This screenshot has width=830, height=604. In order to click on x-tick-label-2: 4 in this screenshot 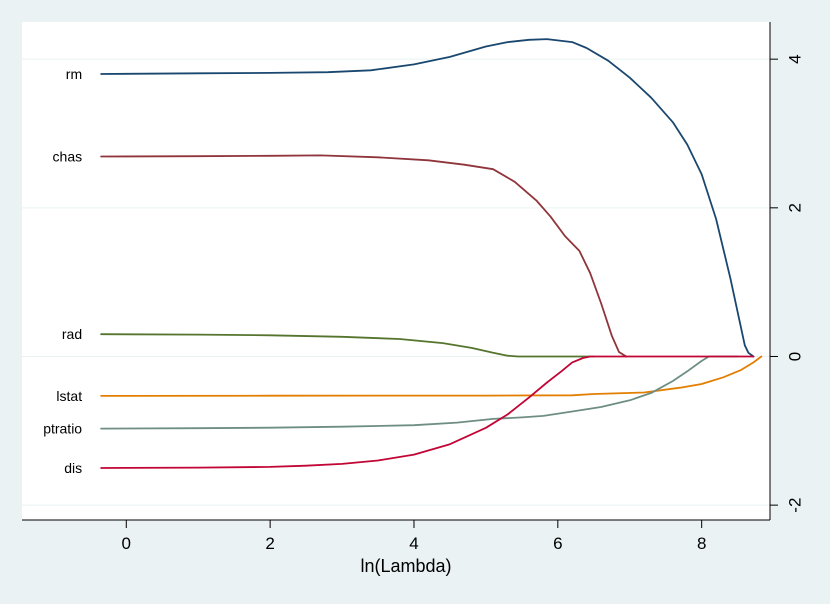, I will do `click(413, 543)`.